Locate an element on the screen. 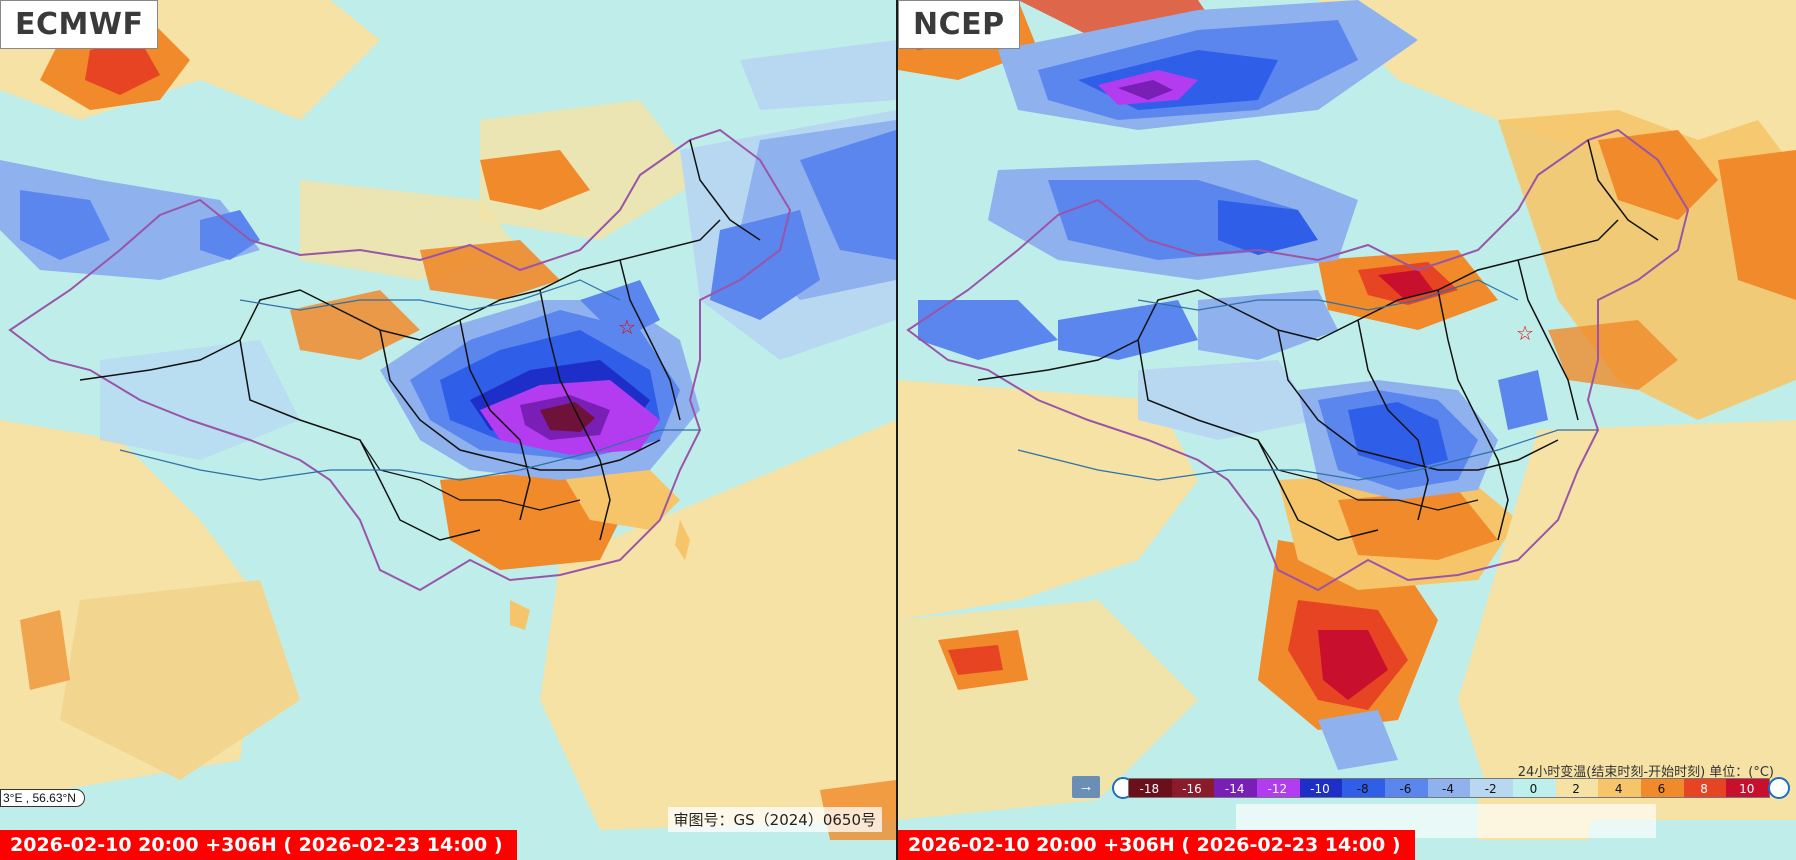 The height and width of the screenshot is (860, 1796). model-label-ncep: NCEP is located at coordinates (959, 24).